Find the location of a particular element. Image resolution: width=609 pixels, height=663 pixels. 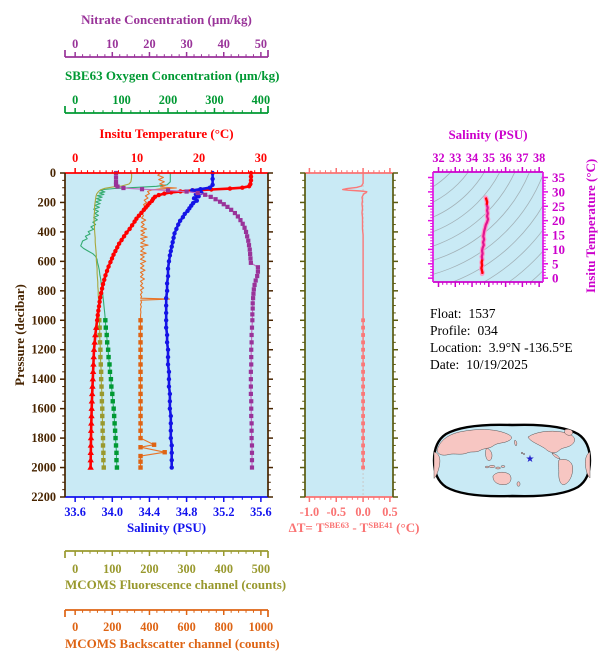

delta-t-plot-area is located at coordinates (349, 335).